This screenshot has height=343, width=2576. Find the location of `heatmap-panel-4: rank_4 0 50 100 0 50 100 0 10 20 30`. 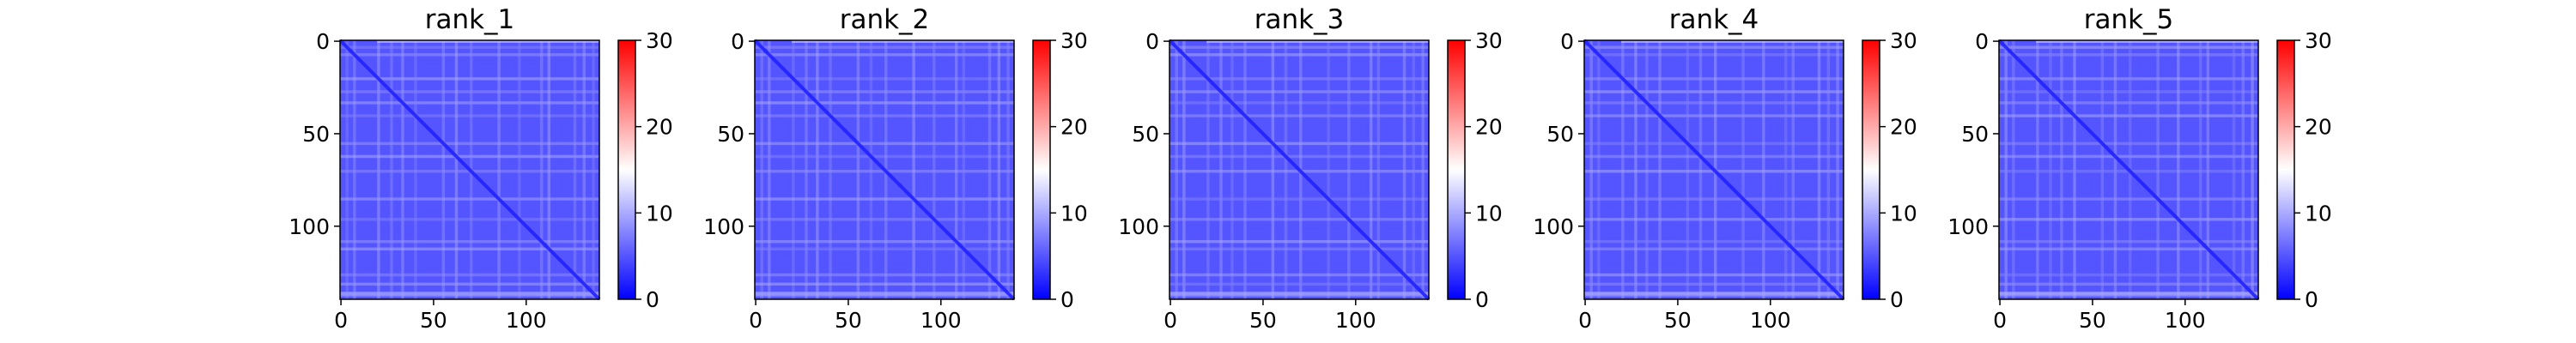

heatmap-panel-4: rank_4 0 50 100 0 50 100 0 10 20 30 is located at coordinates (1725, 168).